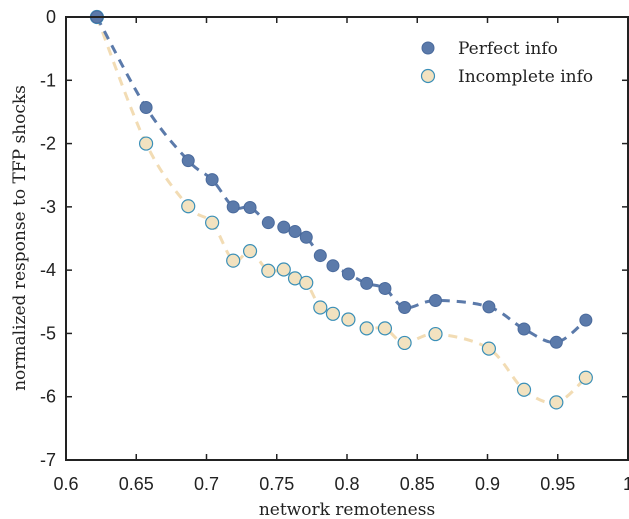 This screenshot has width=629, height=519. Describe the element at coordinates (487, 484) in the screenshot. I see `x-tick-label: 0.9` at that location.